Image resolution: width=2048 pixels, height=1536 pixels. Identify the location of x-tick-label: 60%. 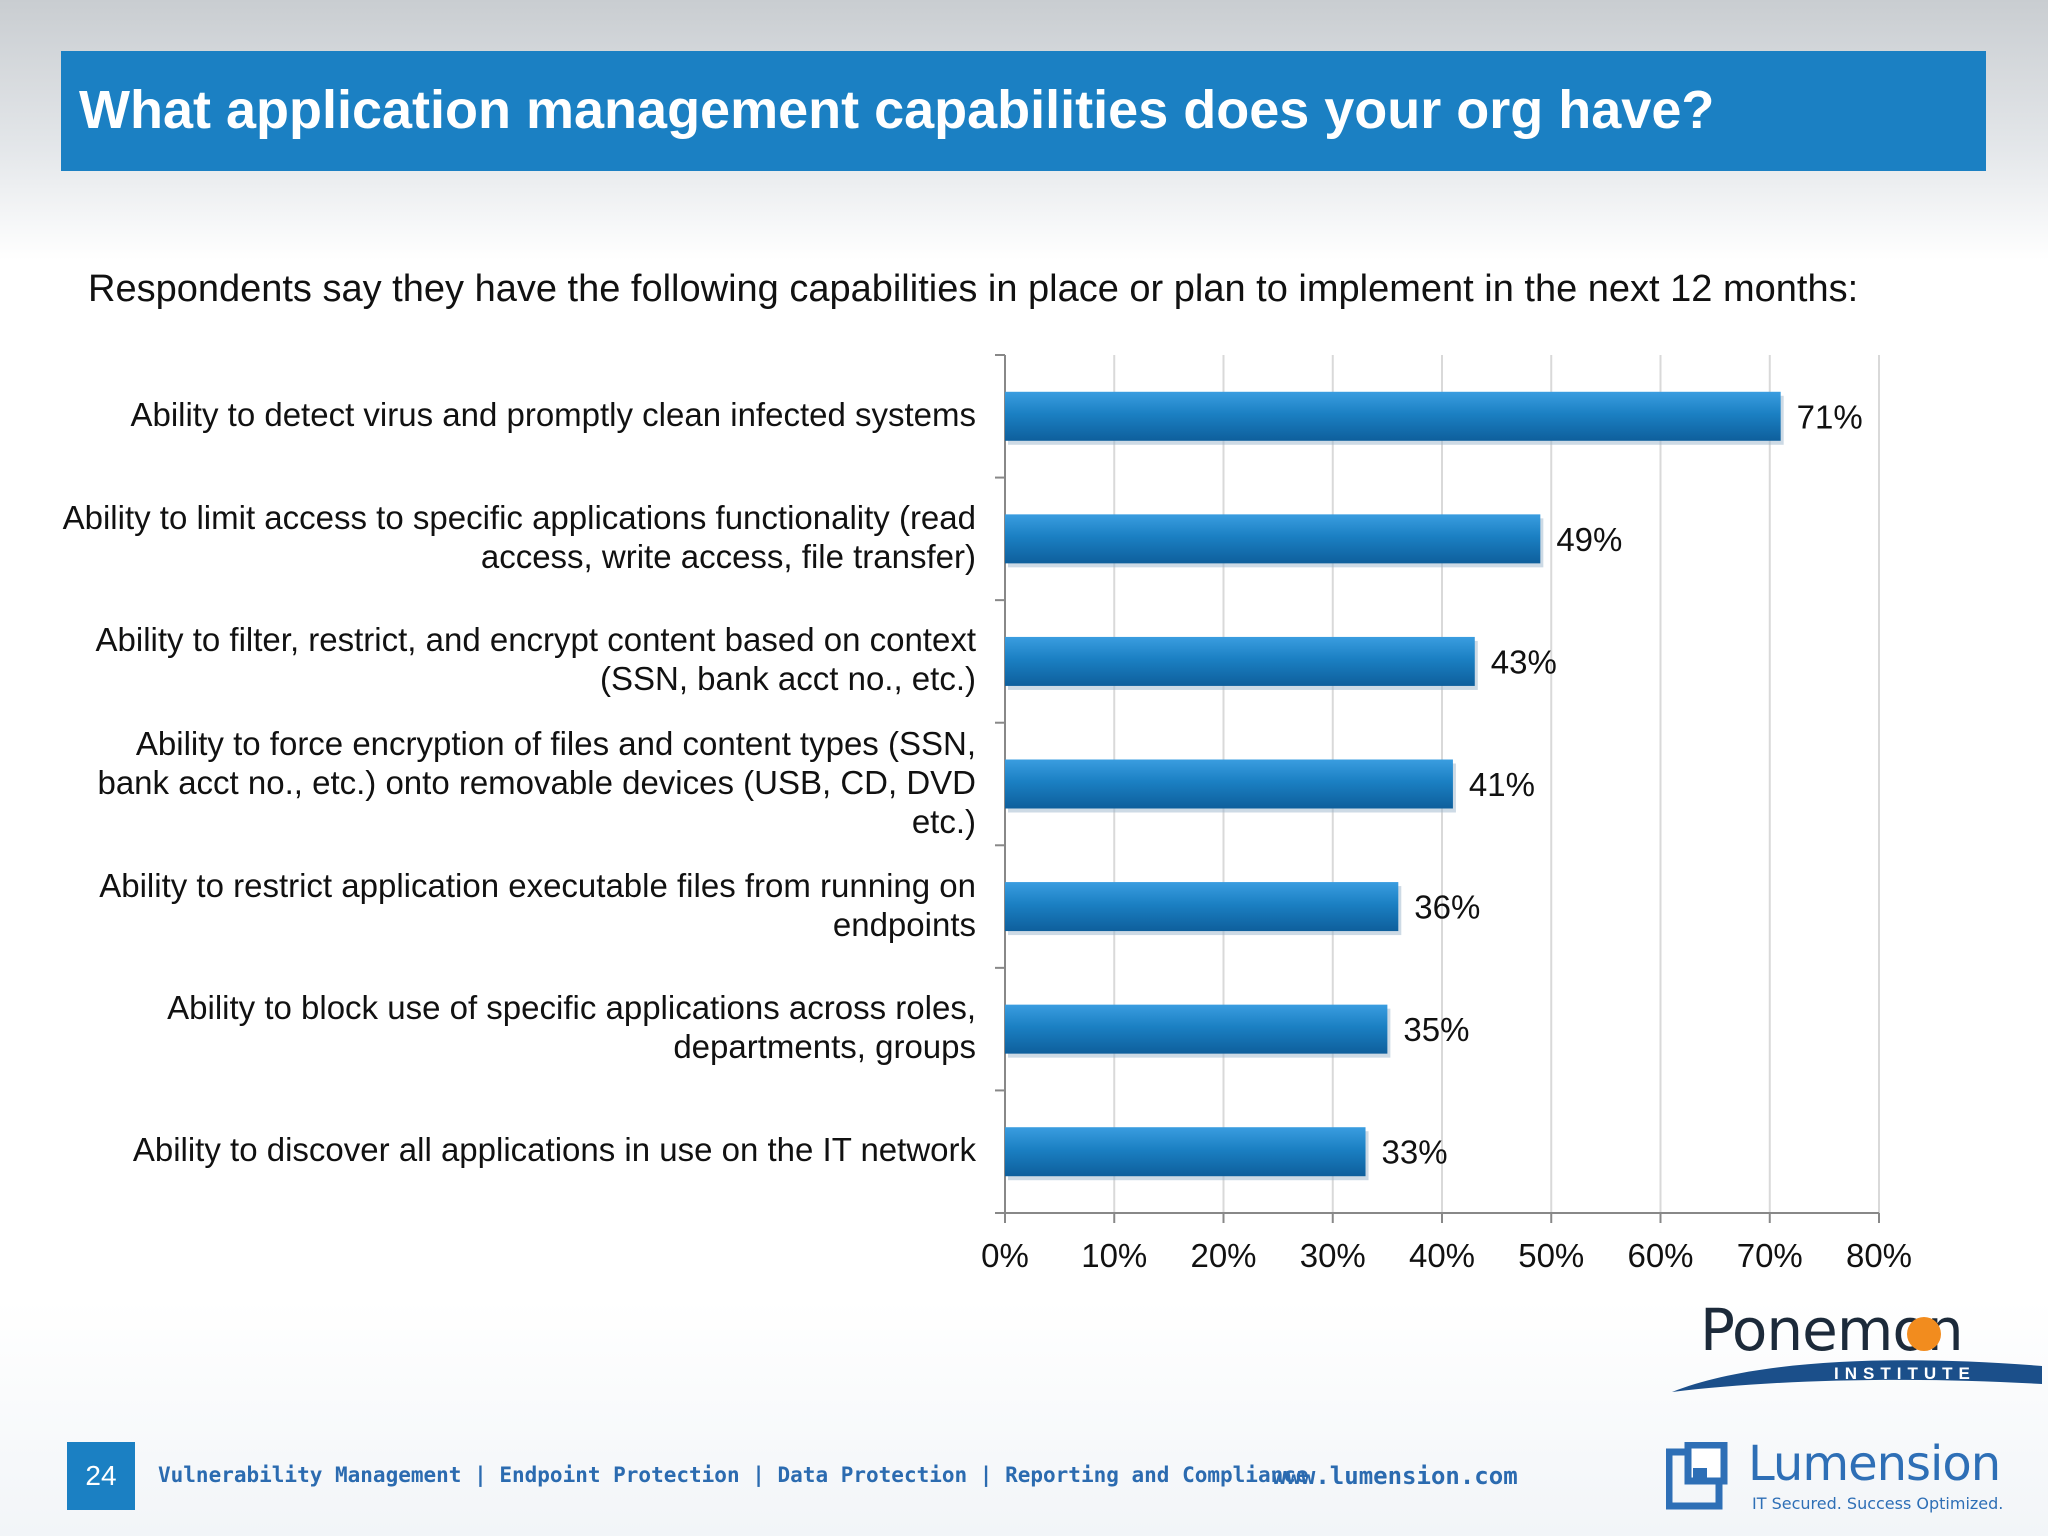
(1660, 1255).